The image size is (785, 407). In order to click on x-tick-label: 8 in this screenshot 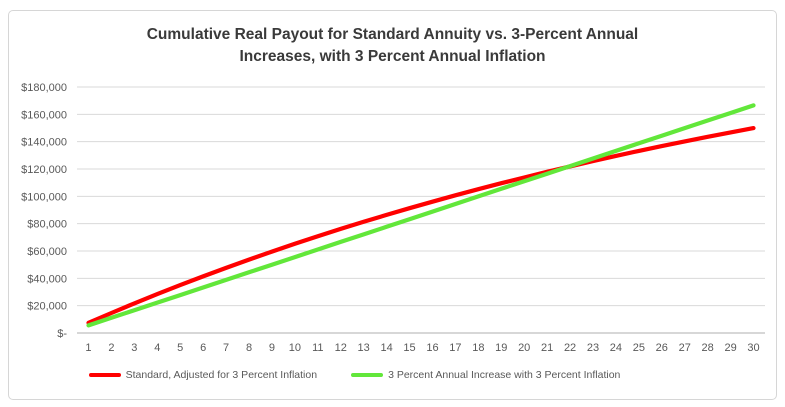, I will do `click(249, 348)`.